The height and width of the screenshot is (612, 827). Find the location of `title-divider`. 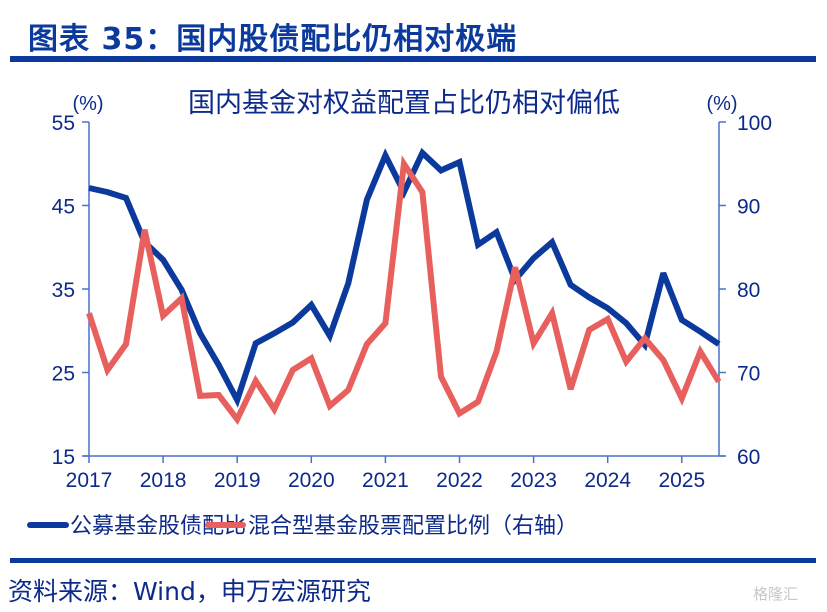

title-divider is located at coordinates (413, 59).